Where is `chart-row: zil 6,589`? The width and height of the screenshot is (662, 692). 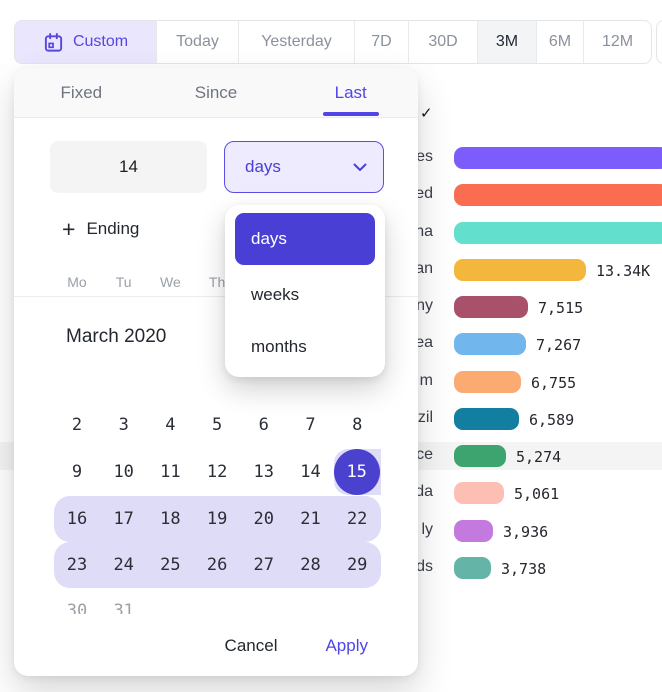 chart-row: zil 6,589 is located at coordinates (331, 419).